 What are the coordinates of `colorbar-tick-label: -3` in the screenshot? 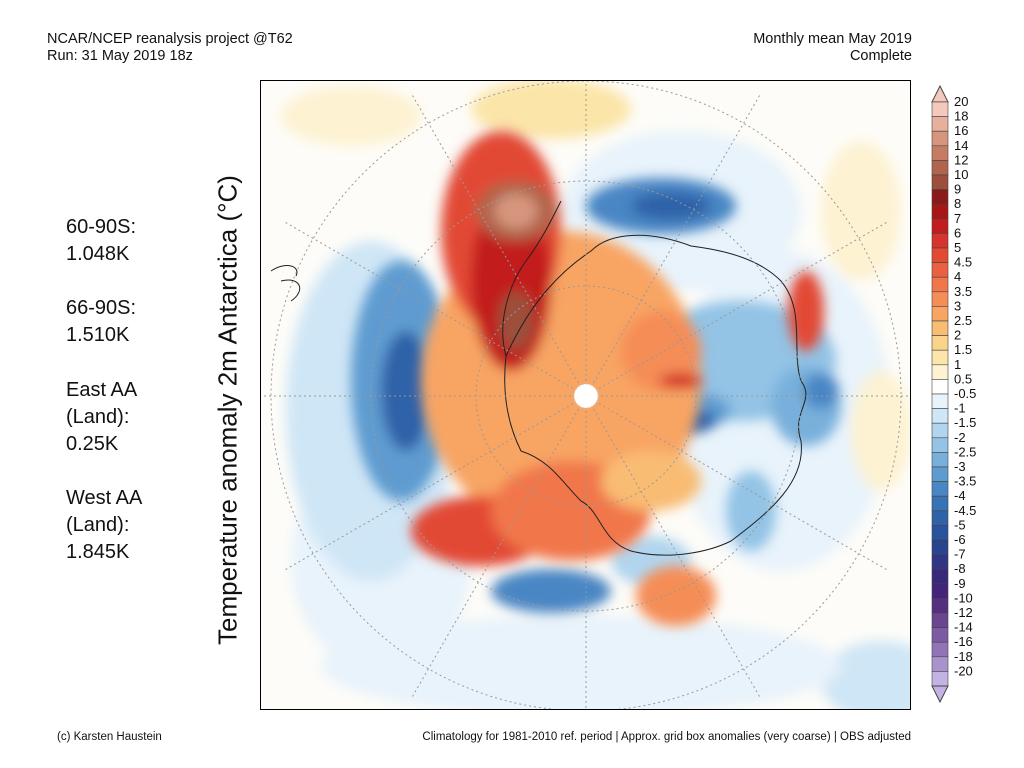 It's located at (960, 466).